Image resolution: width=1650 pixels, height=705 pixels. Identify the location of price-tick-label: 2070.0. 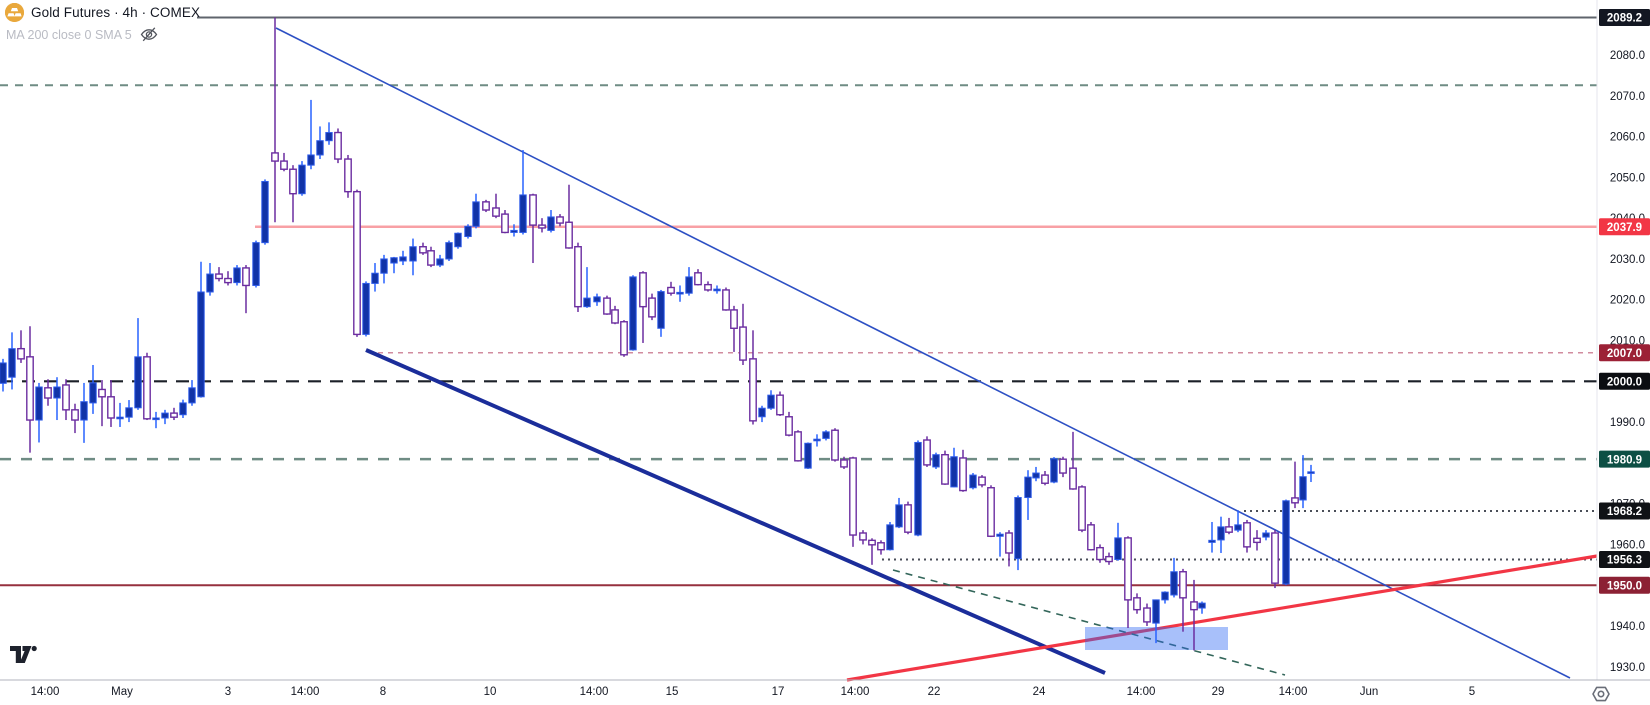
(1627, 97).